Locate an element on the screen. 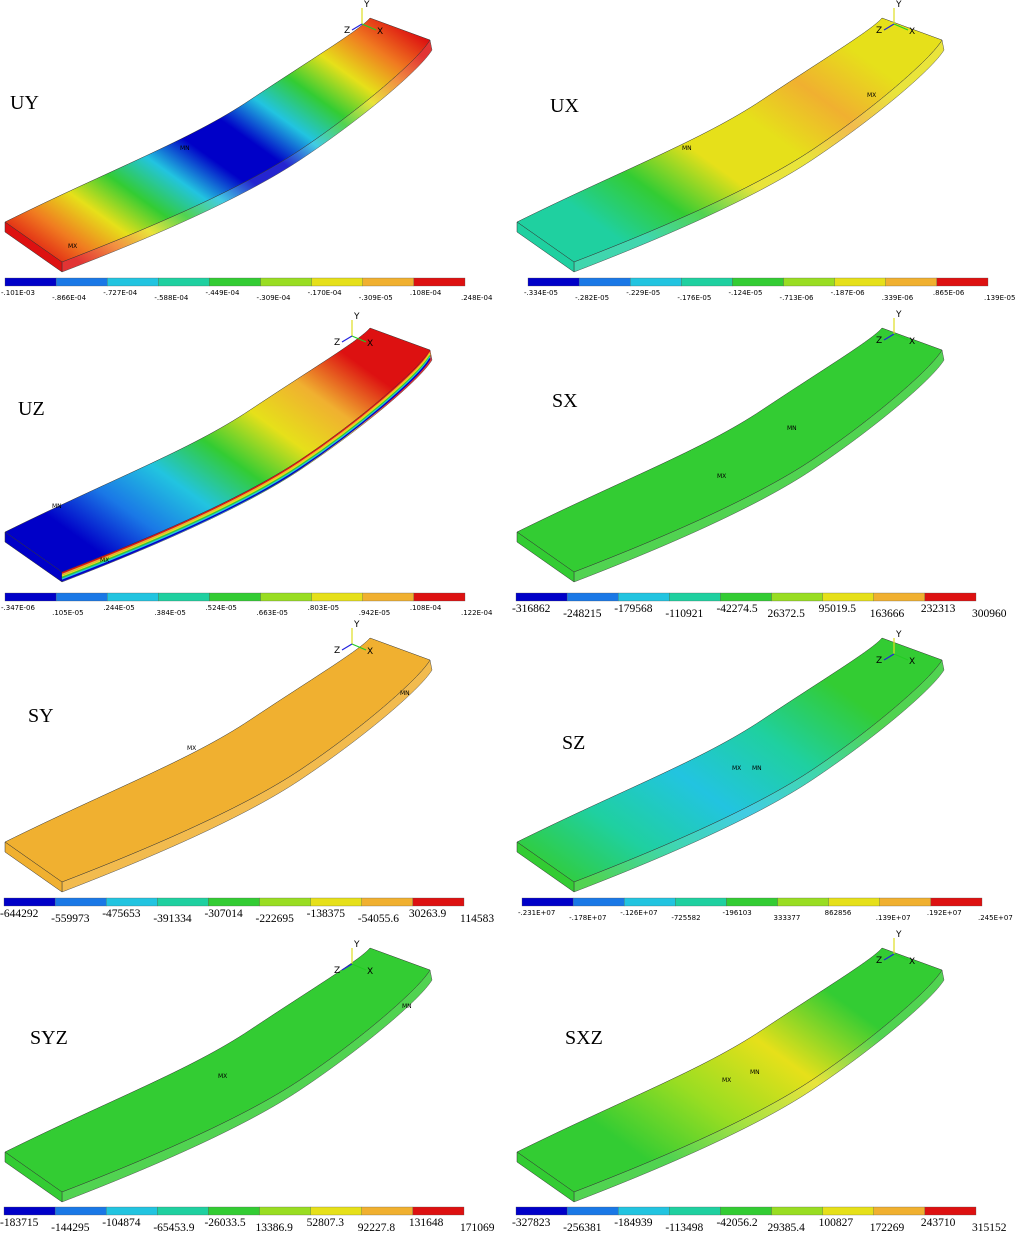  colorbar-tick-label: -.187E-06 is located at coordinates (847, 293).